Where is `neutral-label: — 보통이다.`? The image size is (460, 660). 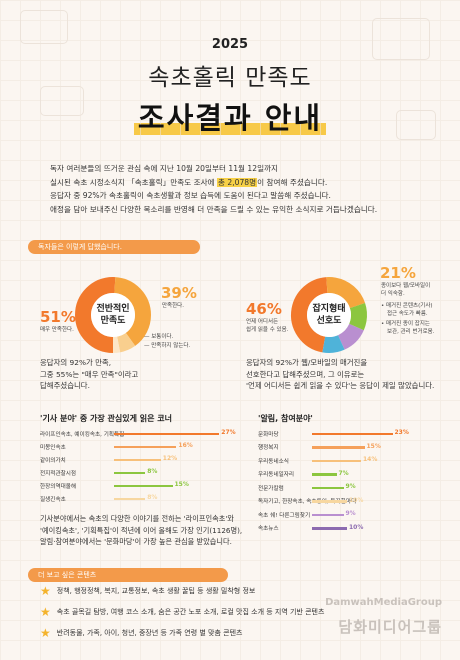
neutral-label: — 보통이다. is located at coordinates (159, 337).